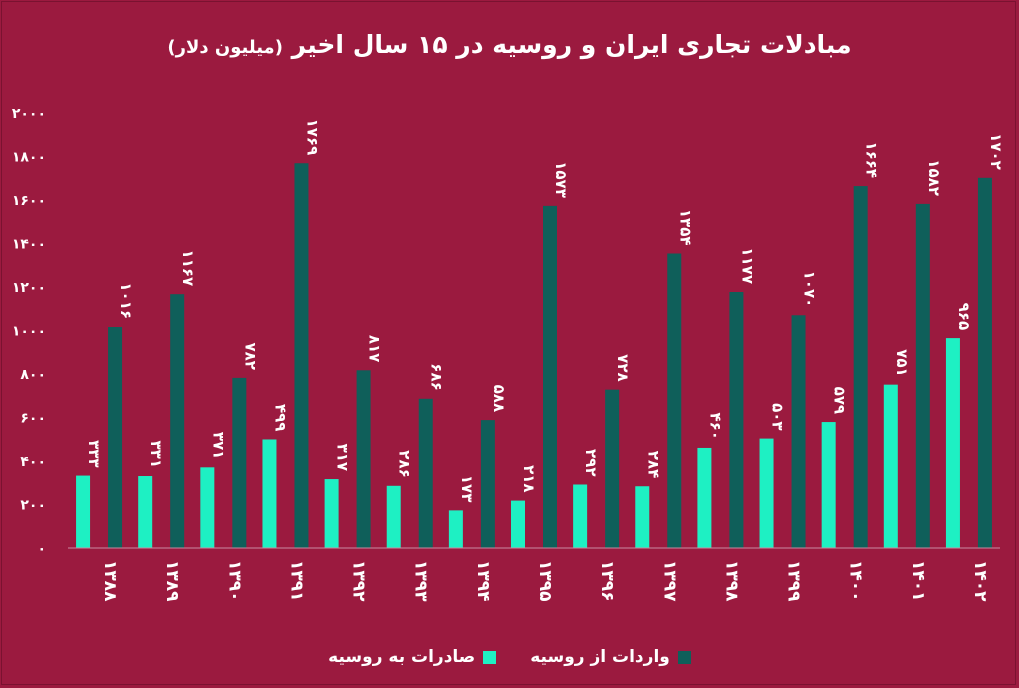  Describe the element at coordinates (653, 464) in the screenshot. I see `data-label-exports: ۲۸۴` at that location.